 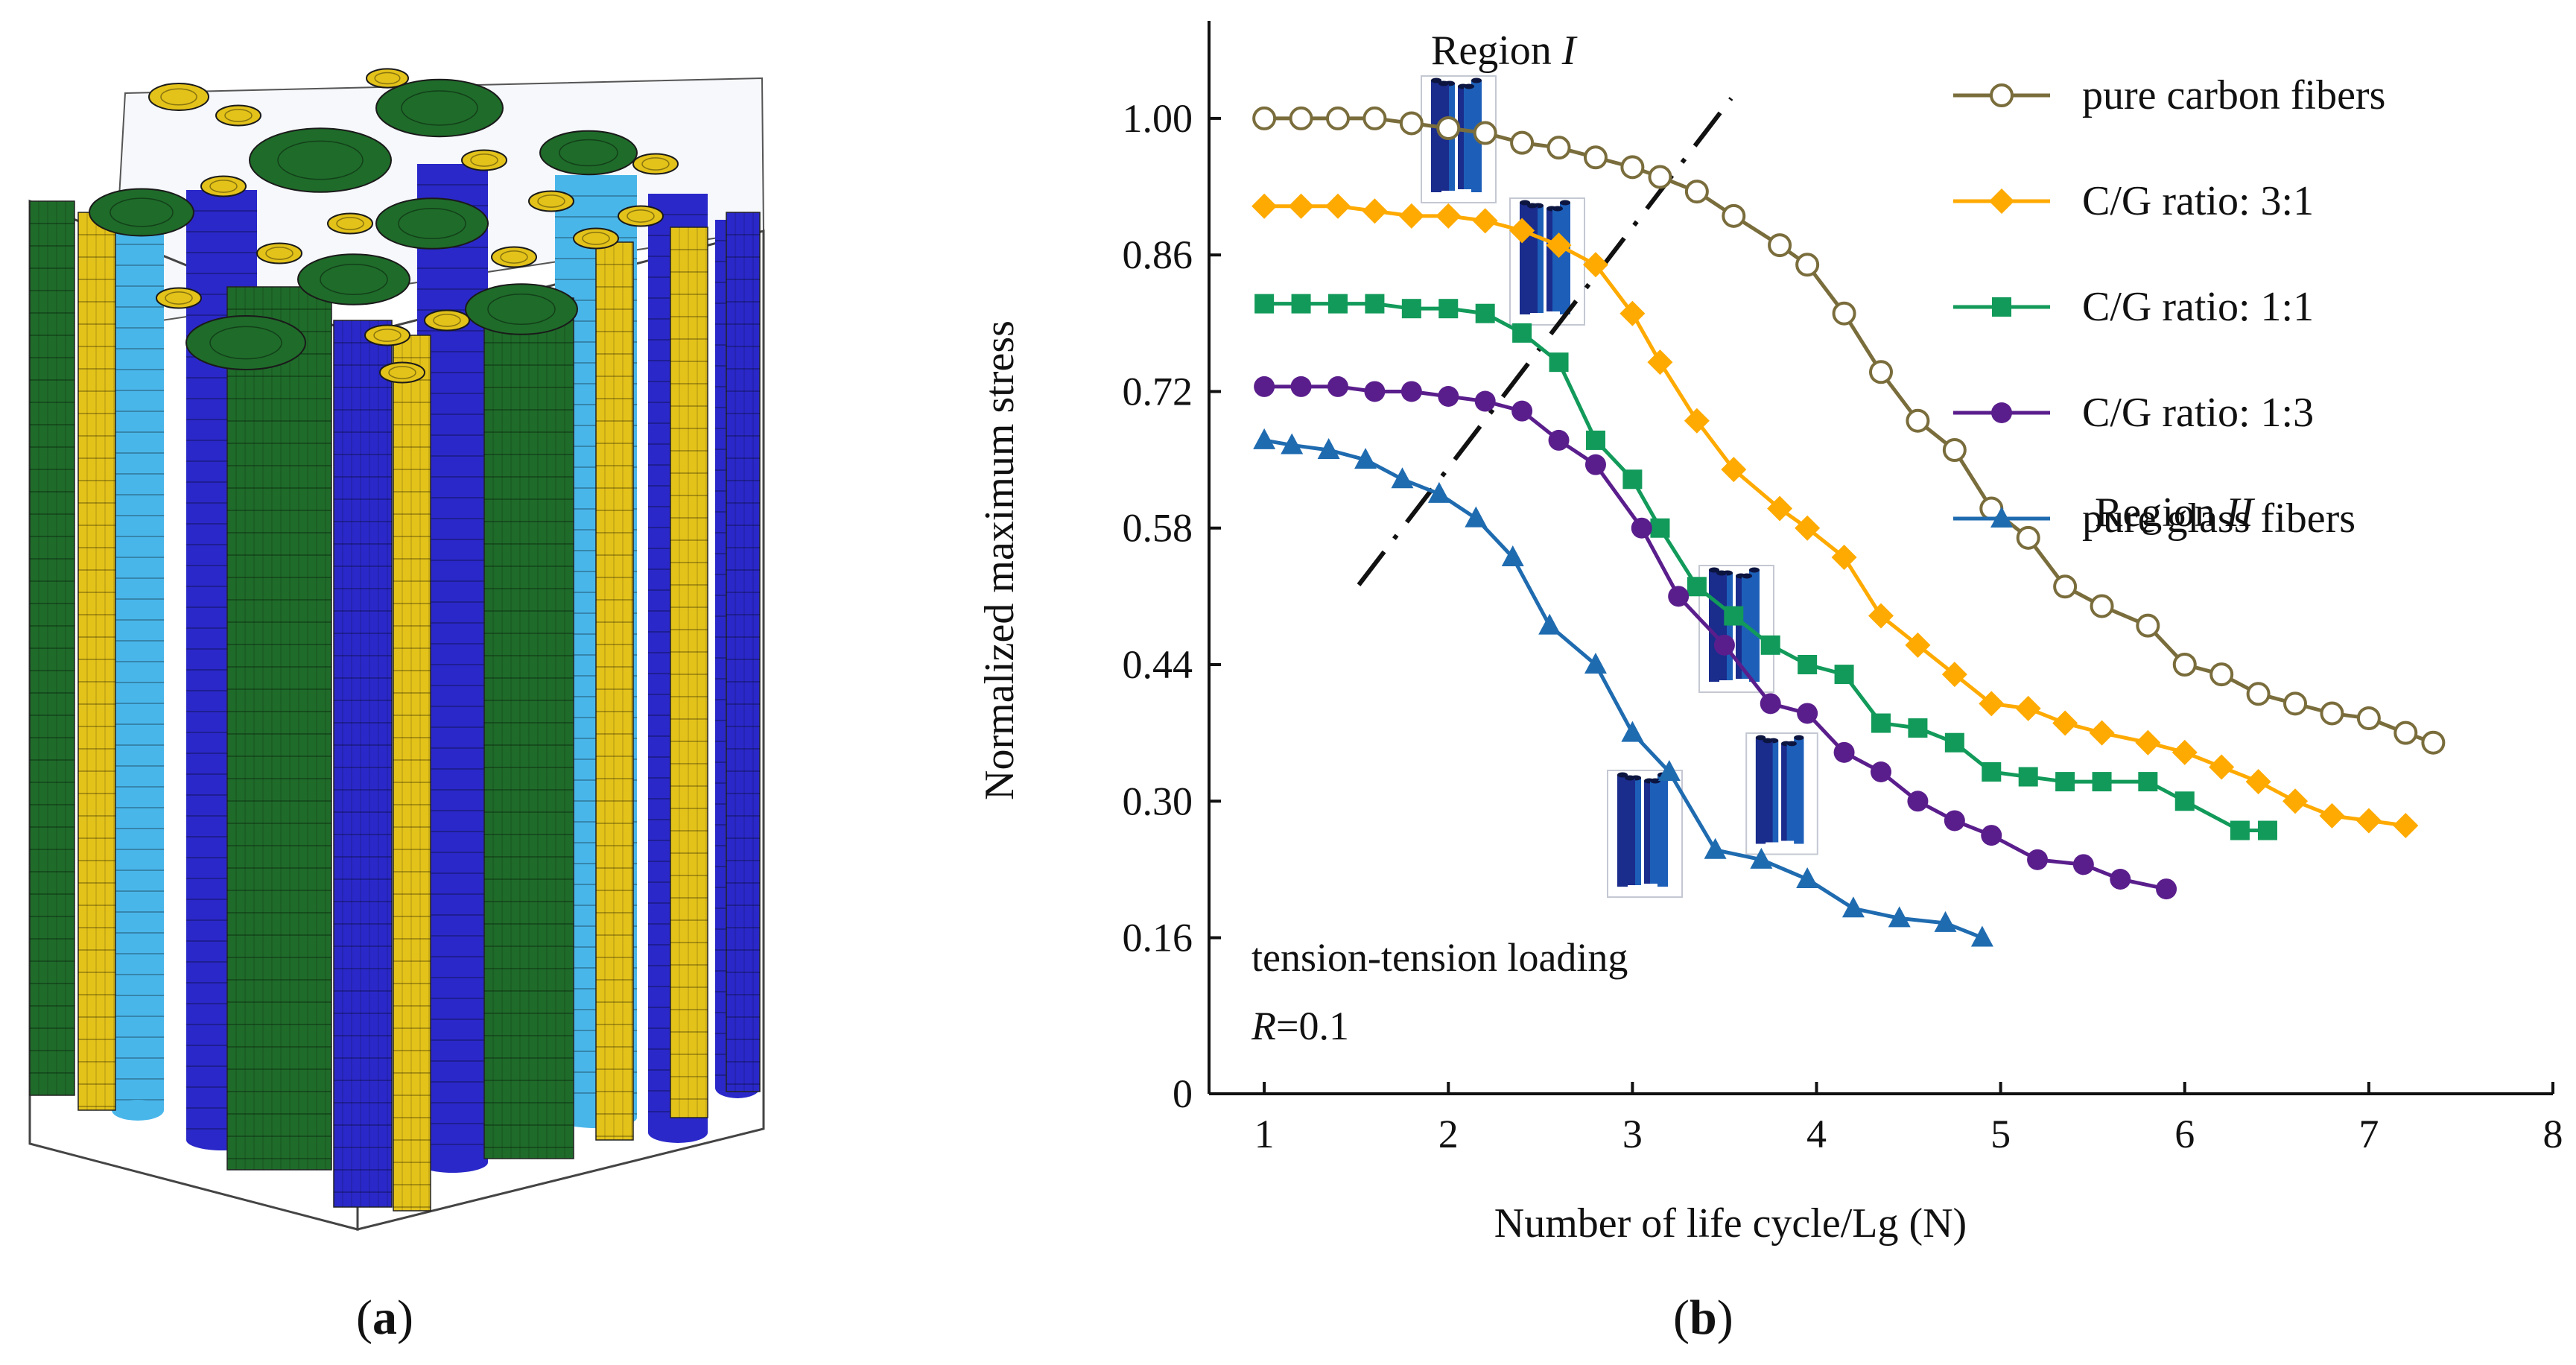 I want to click on y-tick-label: 0.72, so click(x=1158, y=391).